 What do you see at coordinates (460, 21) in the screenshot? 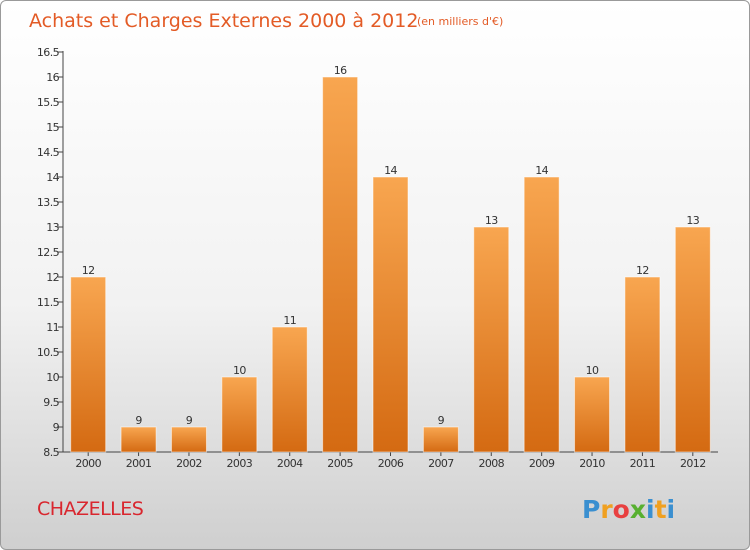
I see `chart-subtitle: (en milliers d'€)` at bounding box center [460, 21].